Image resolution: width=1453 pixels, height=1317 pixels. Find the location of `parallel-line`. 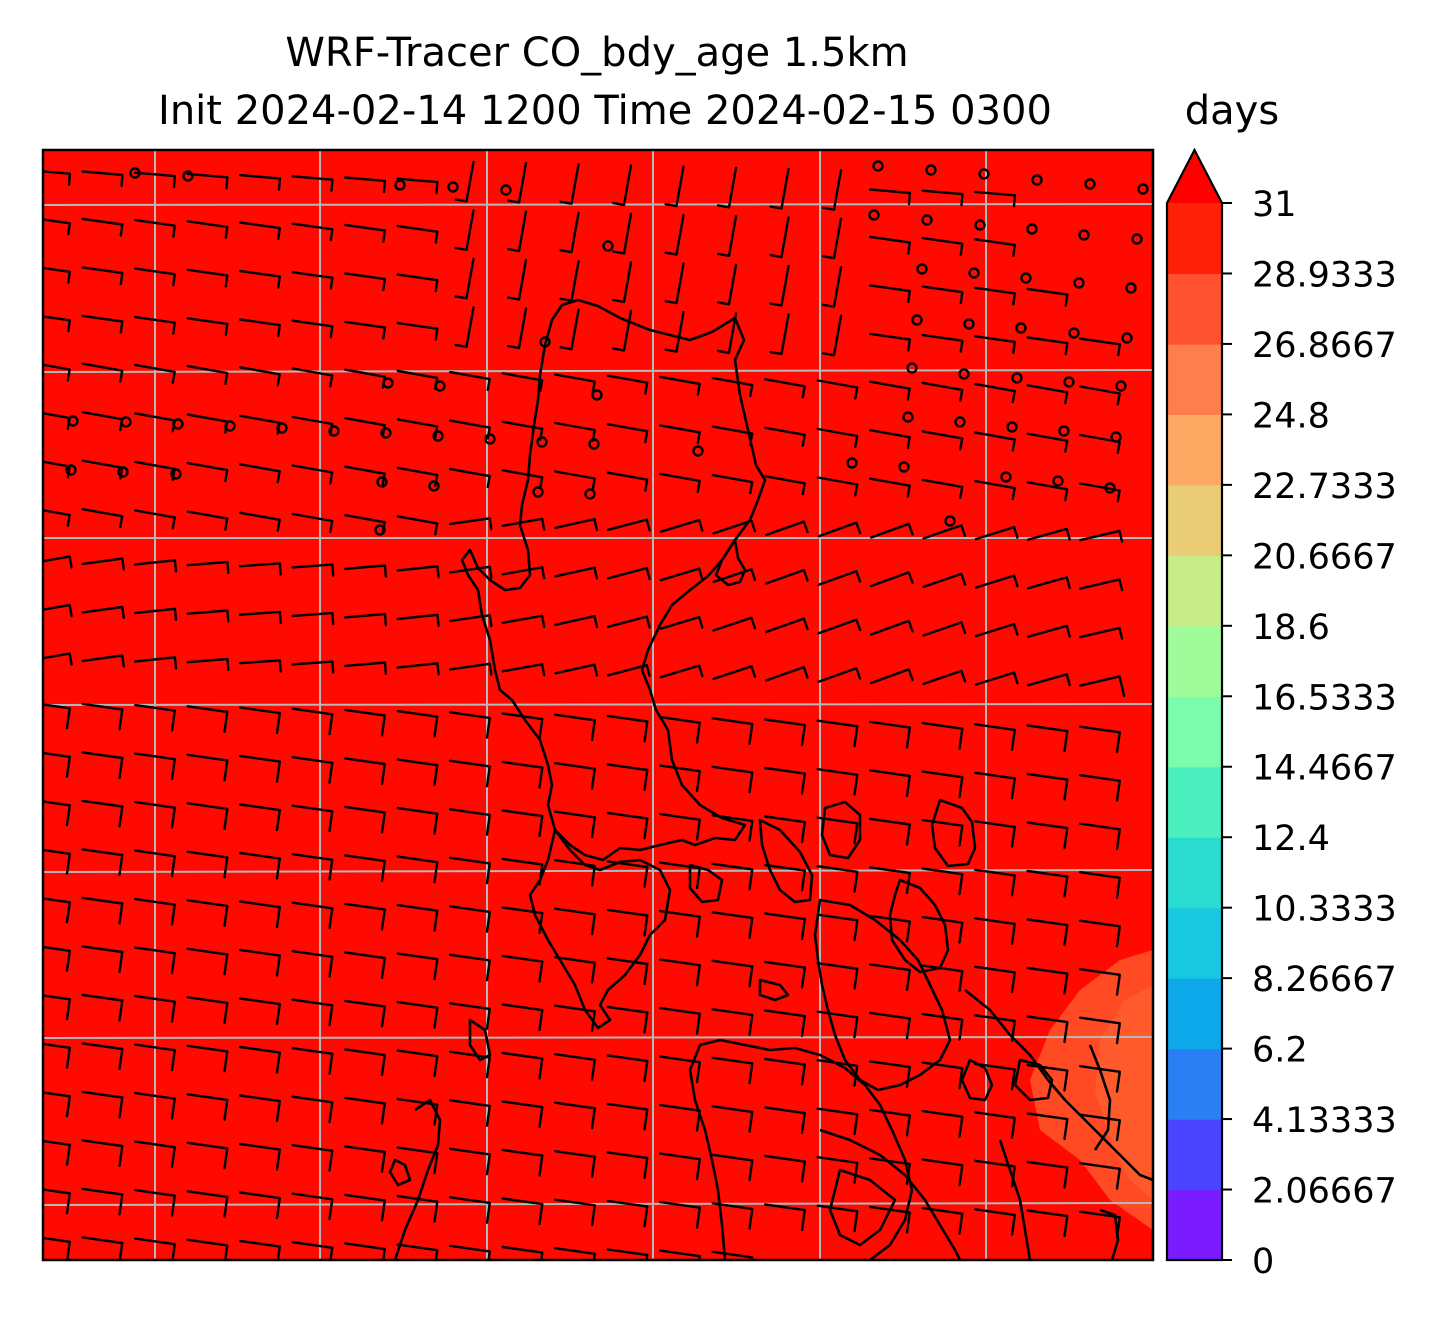

parallel-line is located at coordinates (598, 1037).